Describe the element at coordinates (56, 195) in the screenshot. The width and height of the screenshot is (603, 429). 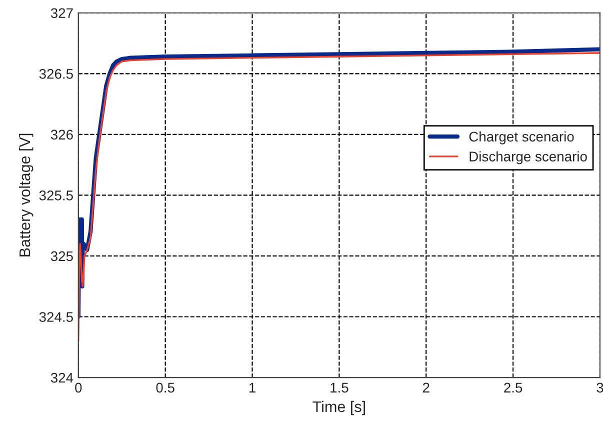
I see `y-tick-label: 325.5` at that location.